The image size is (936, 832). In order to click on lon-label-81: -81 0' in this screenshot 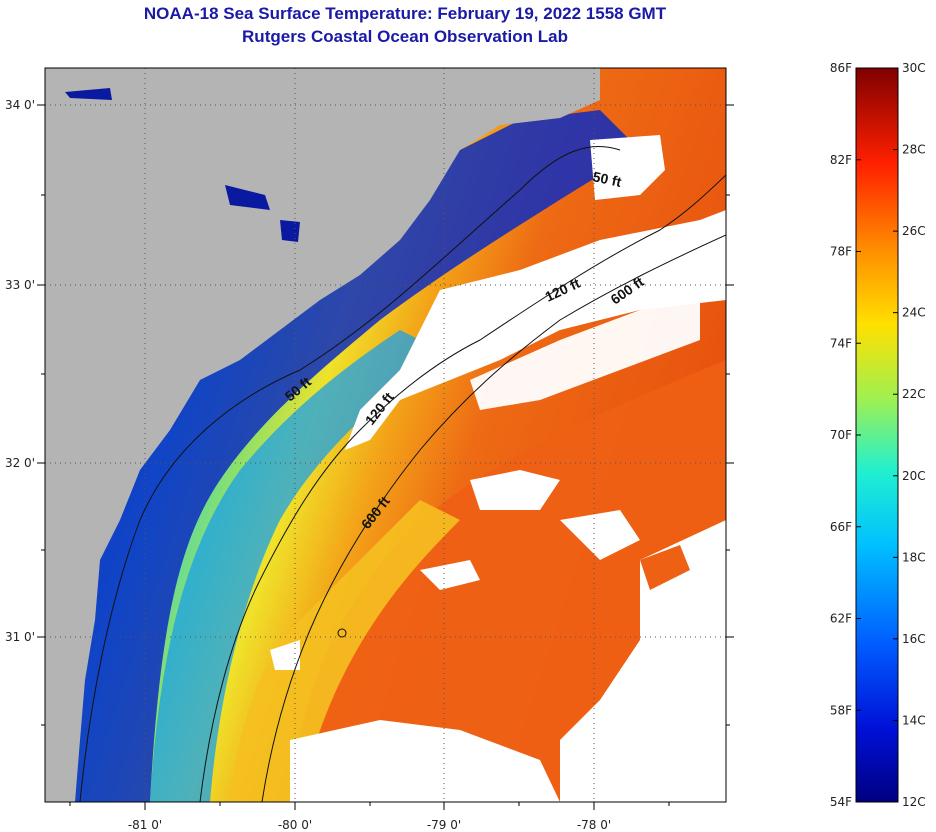, I will do `click(145, 825)`.